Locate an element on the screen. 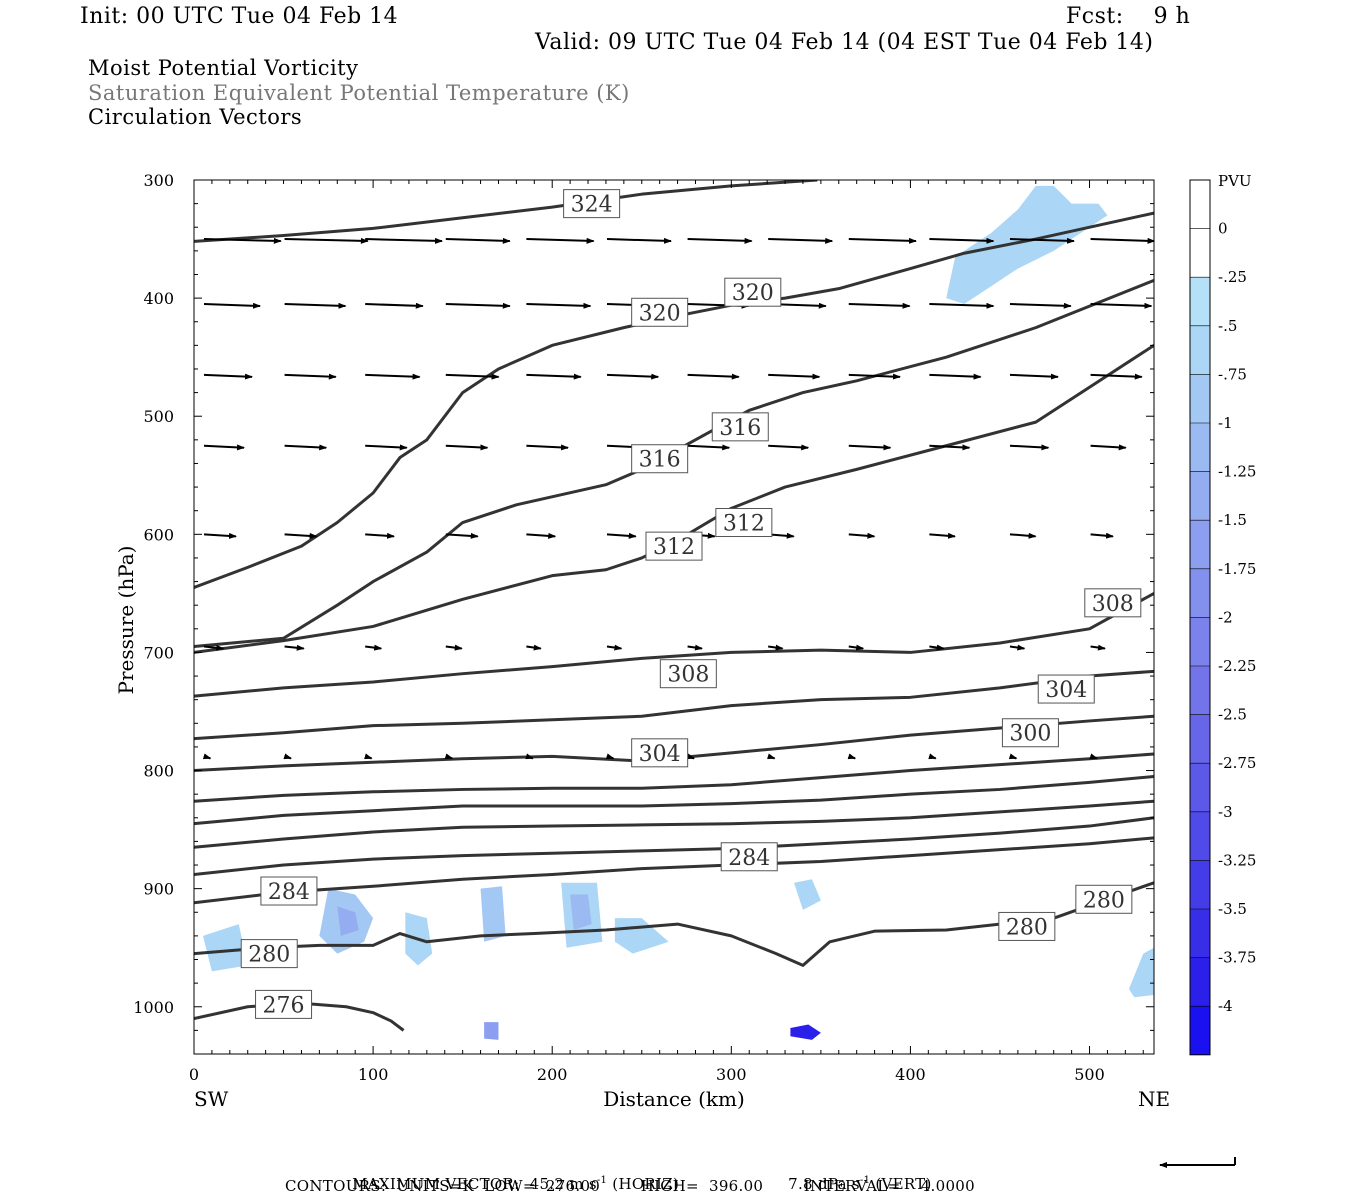  colorbar-level-9: -2.25 is located at coordinates (1237, 666).